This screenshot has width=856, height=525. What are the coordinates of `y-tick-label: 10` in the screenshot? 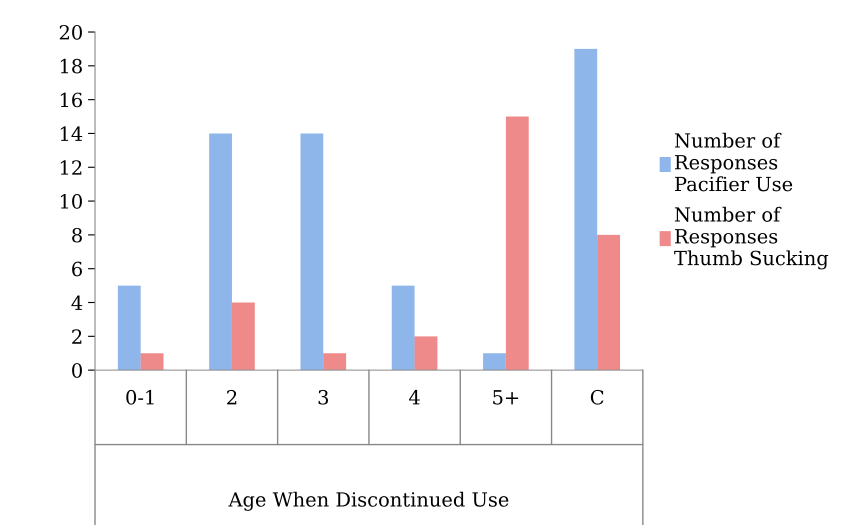 It's located at (71, 201).